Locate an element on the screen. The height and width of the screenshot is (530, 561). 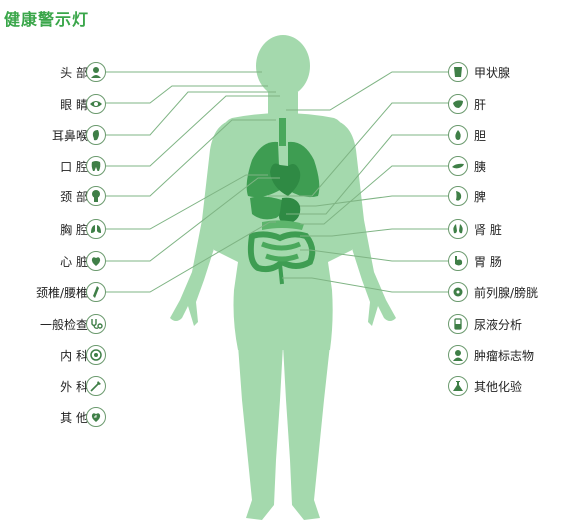
stomach-icon is located at coordinates (458, 261).